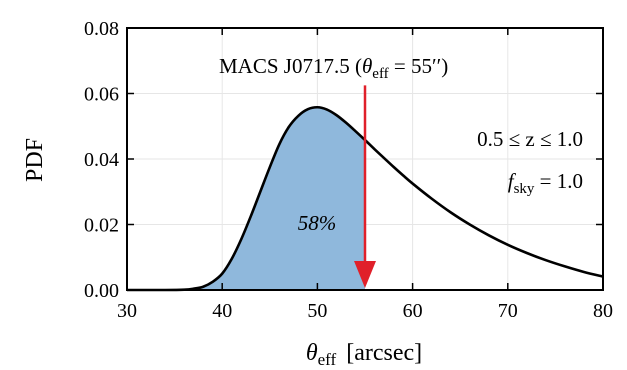 This screenshot has width=627, height=370. Describe the element at coordinates (312, 353) in the screenshot. I see `x-axis-theta: θ` at that location.